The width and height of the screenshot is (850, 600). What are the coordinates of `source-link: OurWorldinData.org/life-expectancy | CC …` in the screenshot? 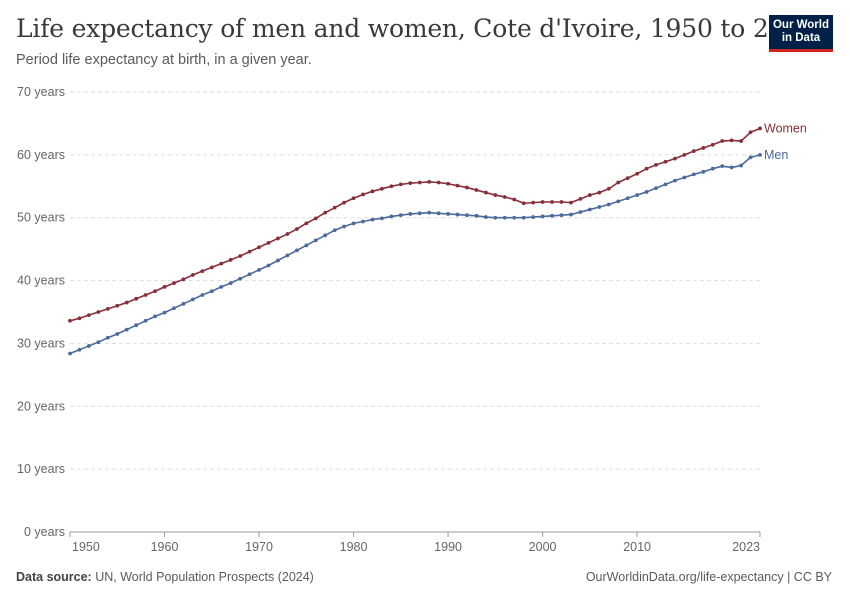 It's located at (708, 577).